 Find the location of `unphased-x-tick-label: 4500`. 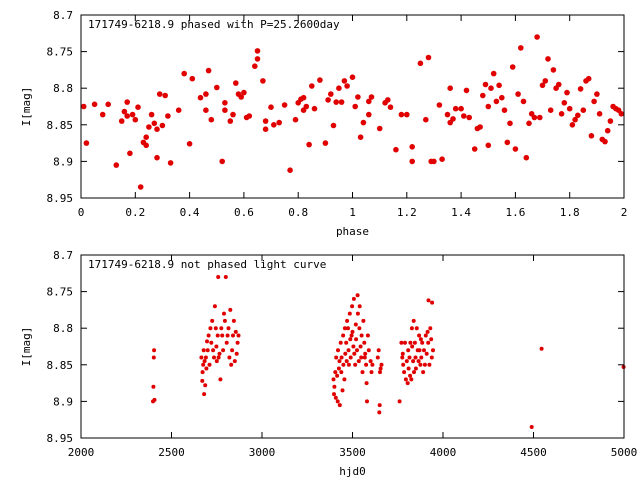

unphased-x-tick-label: 4500 is located at coordinates (533, 452).